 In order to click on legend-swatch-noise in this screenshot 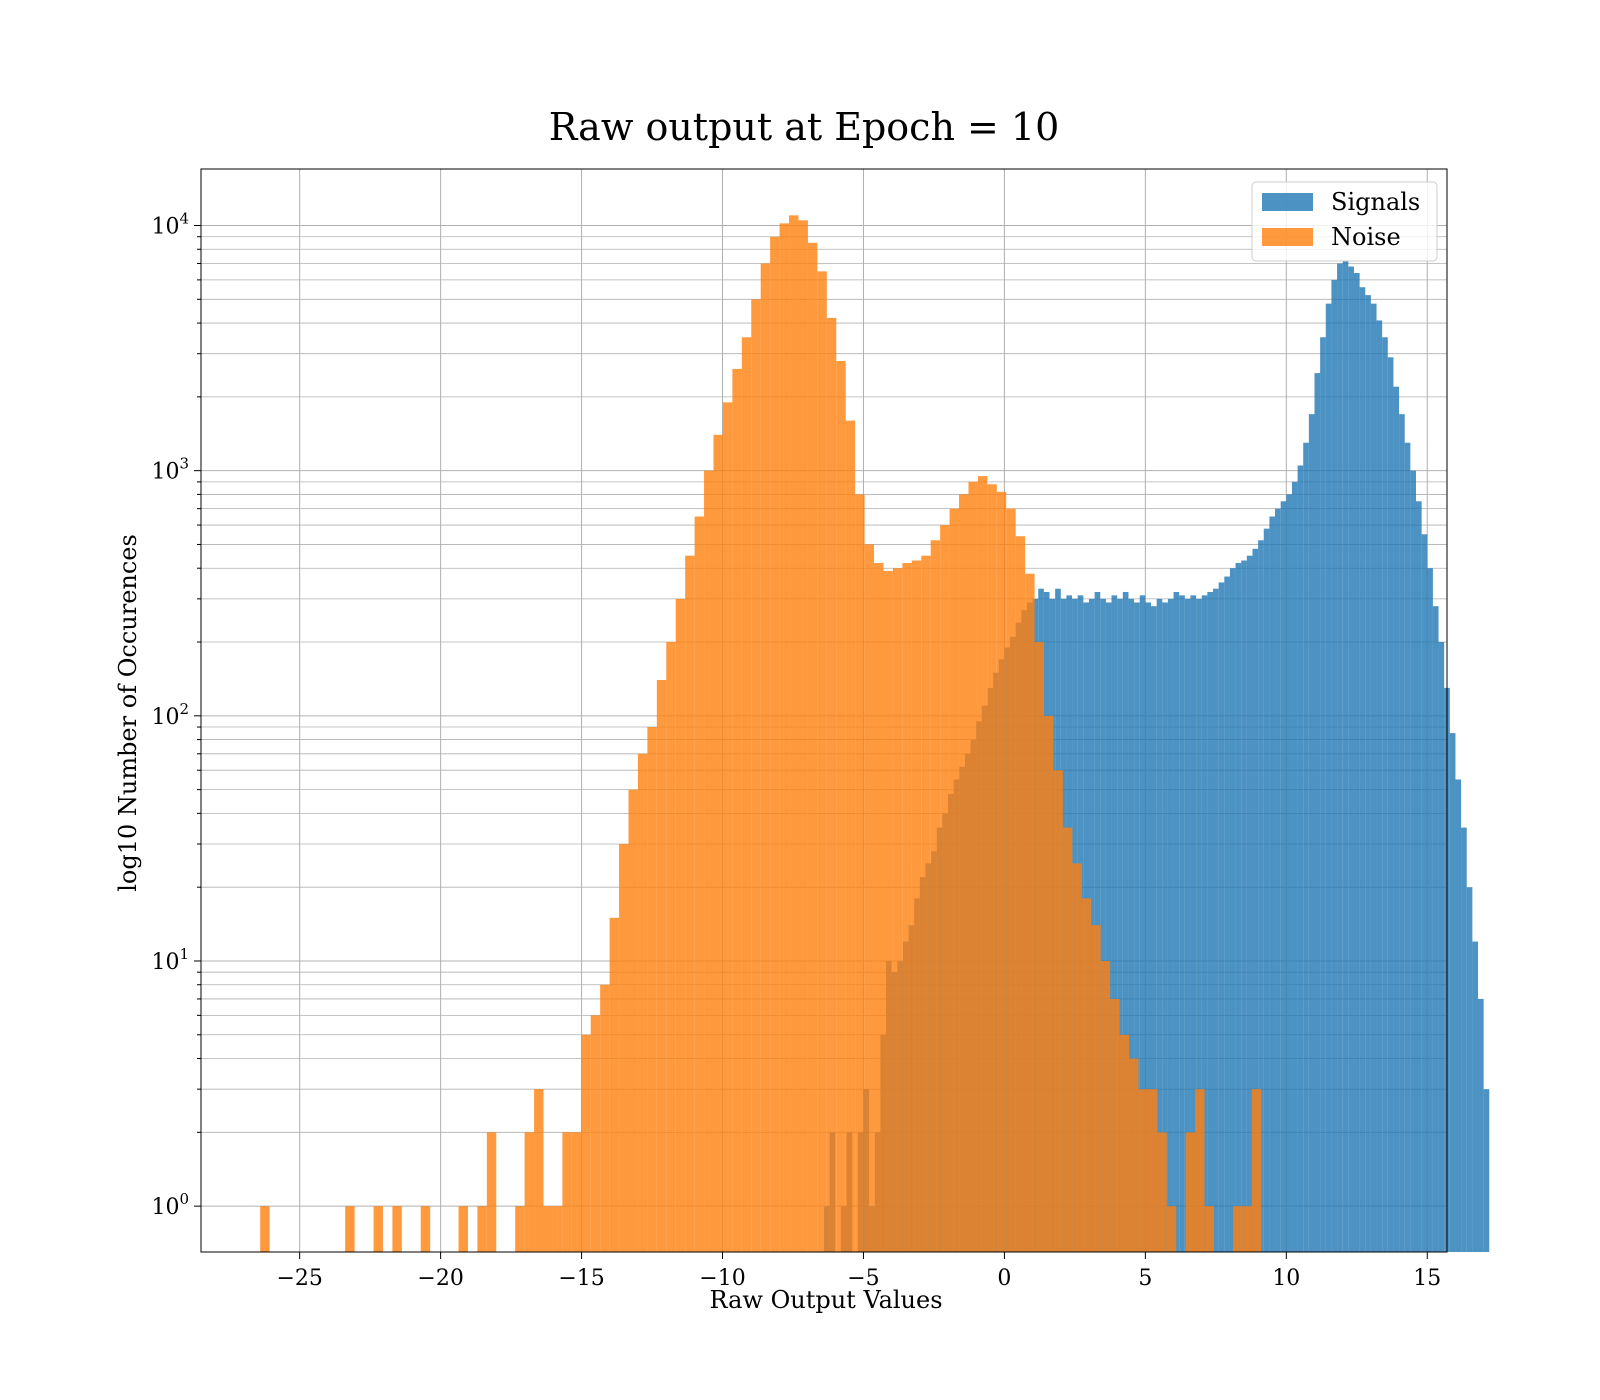, I will do `click(1287, 237)`.